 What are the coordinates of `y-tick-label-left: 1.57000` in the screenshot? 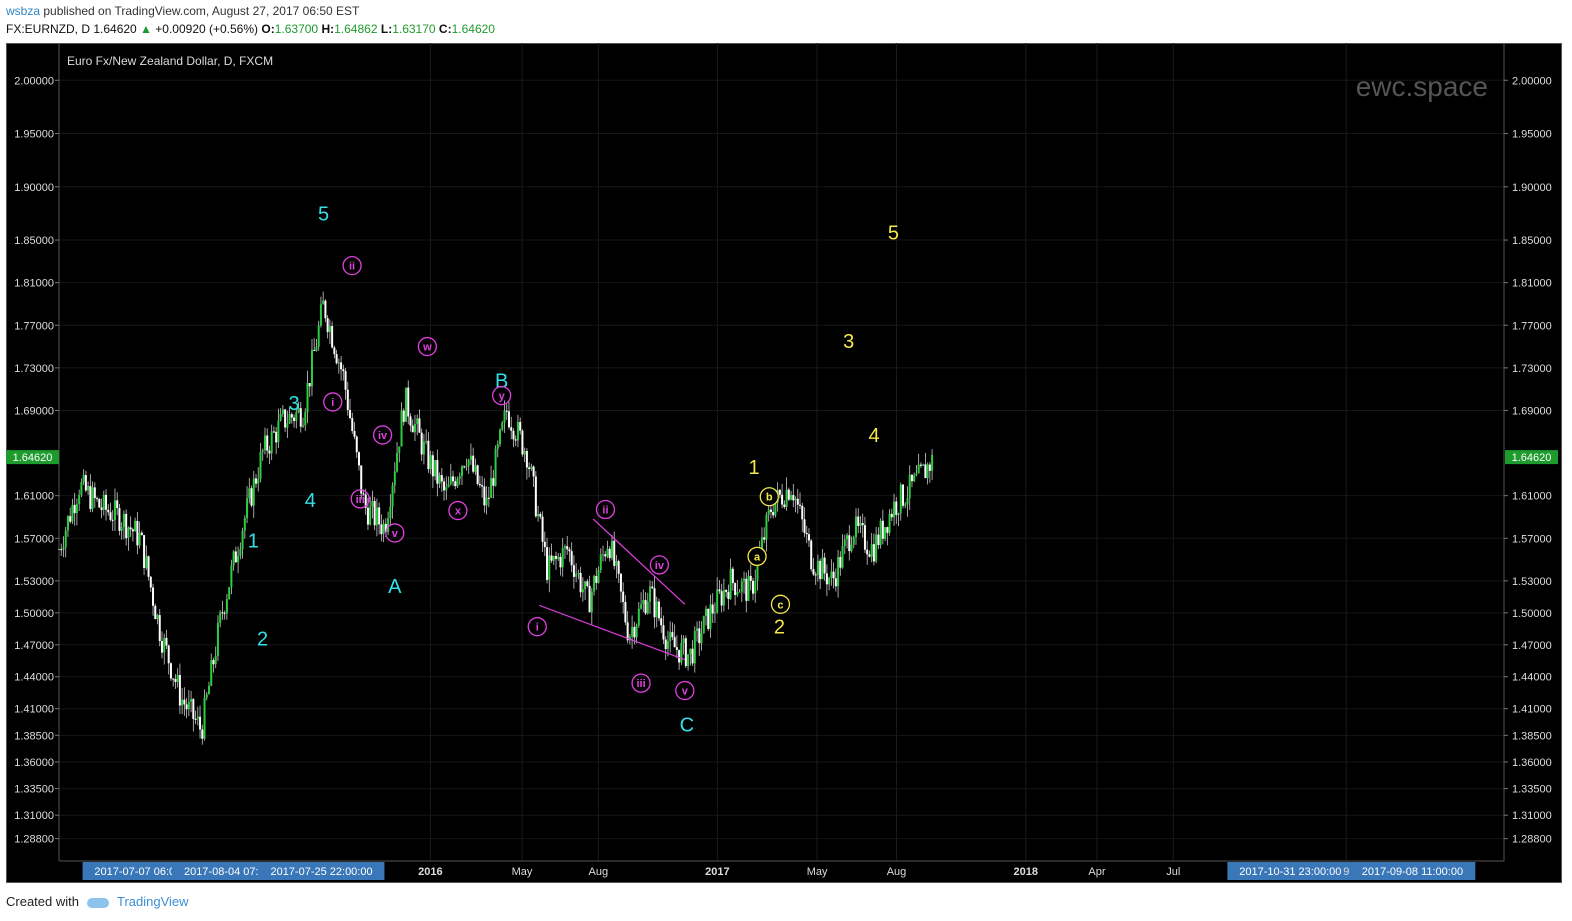 It's located at (34, 539).